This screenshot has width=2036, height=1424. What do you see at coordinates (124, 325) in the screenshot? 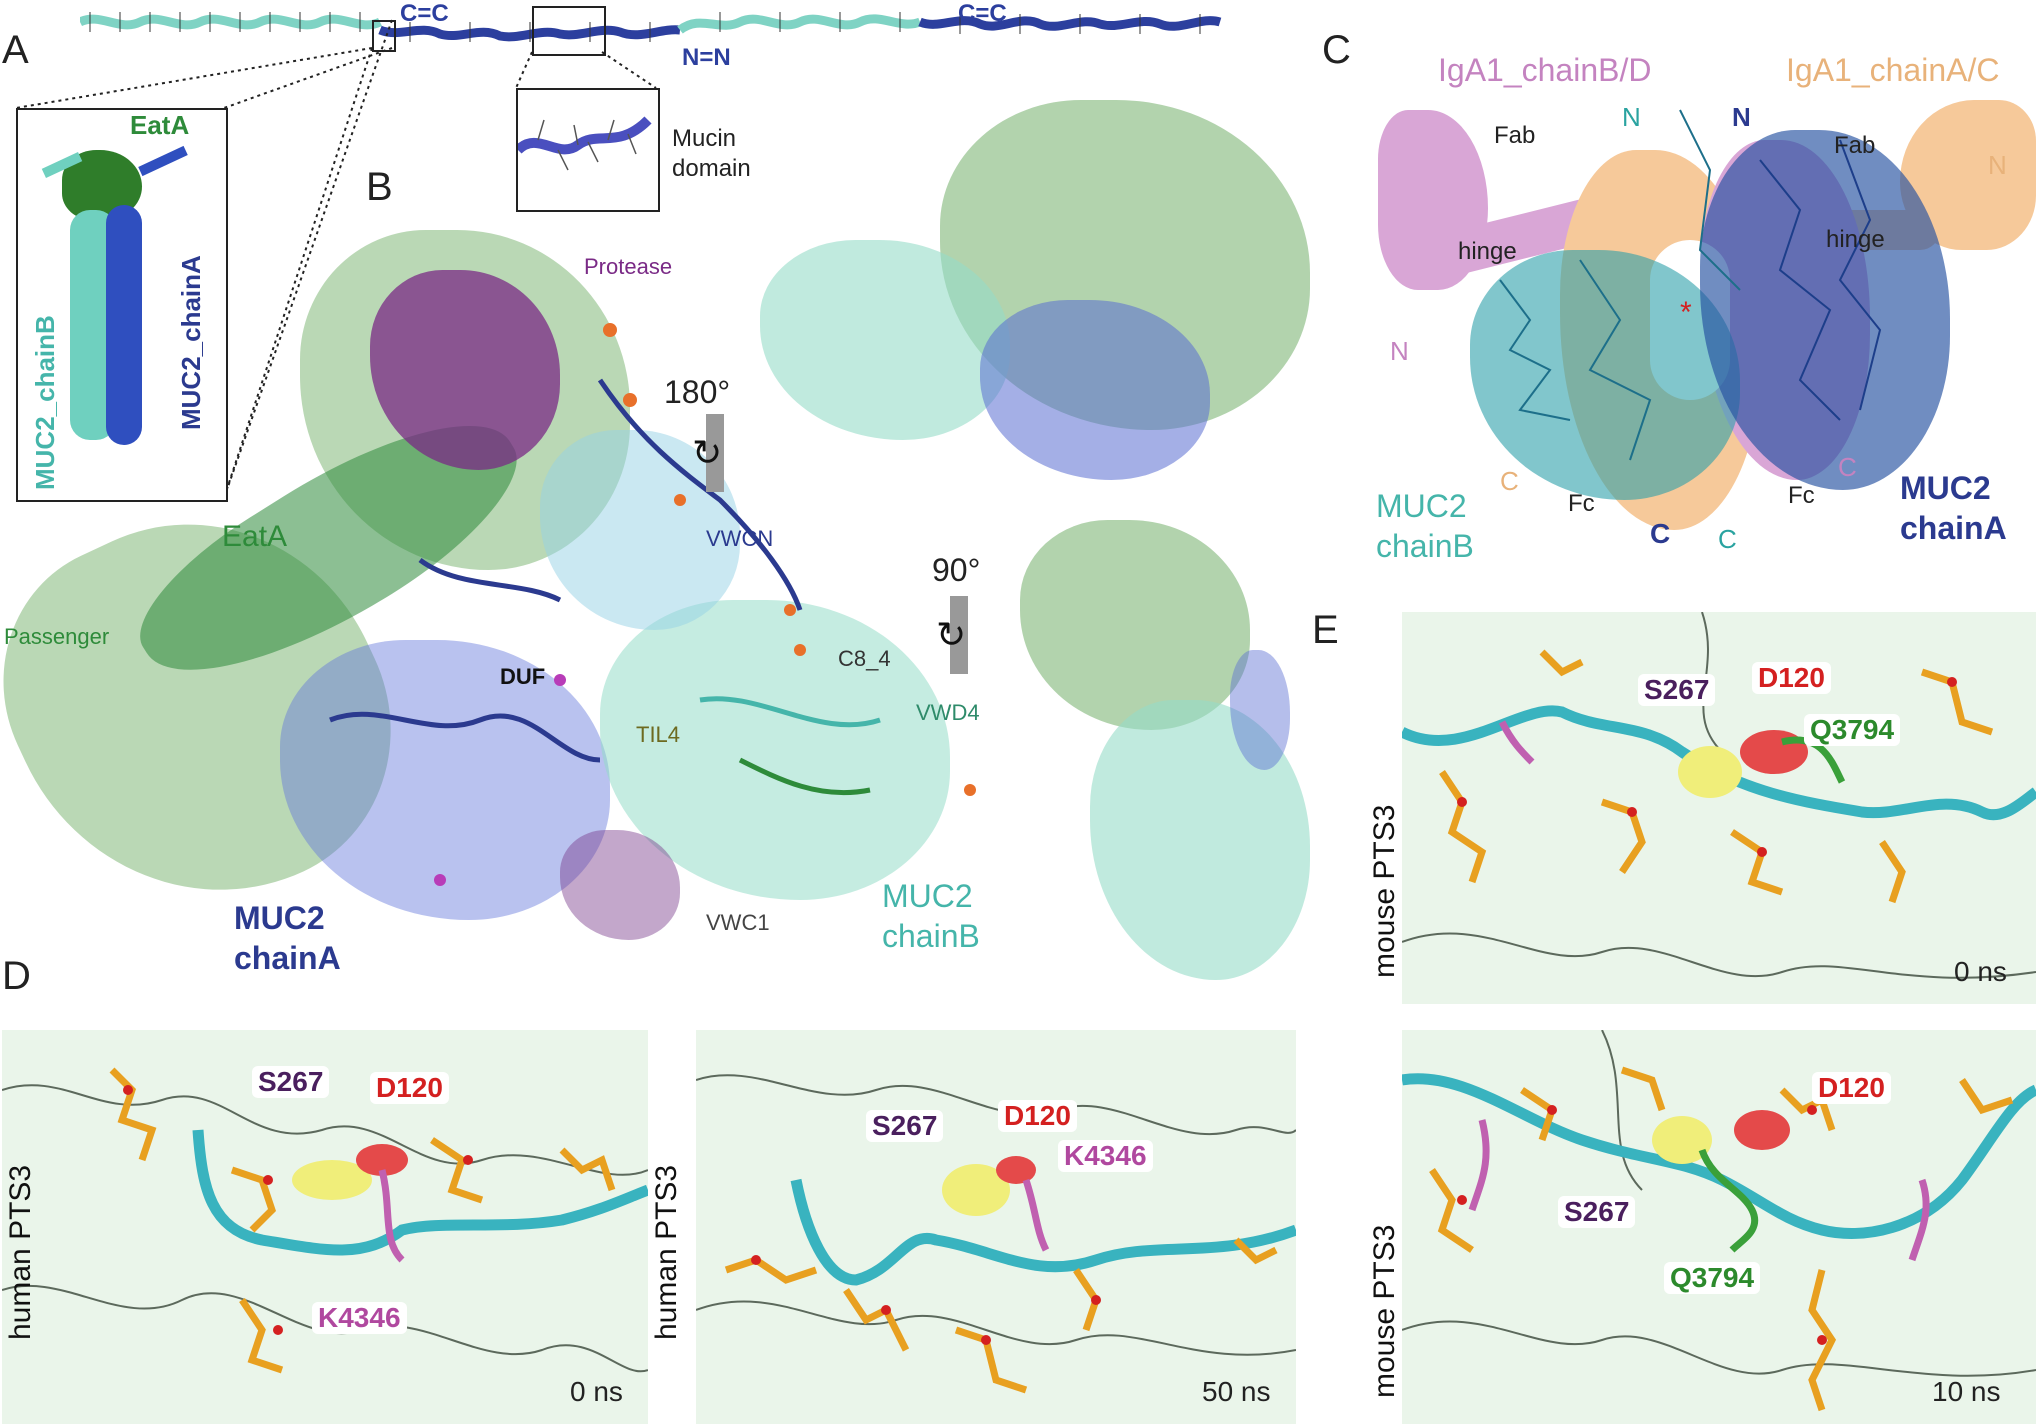
I see `inset-chain-a` at bounding box center [124, 325].